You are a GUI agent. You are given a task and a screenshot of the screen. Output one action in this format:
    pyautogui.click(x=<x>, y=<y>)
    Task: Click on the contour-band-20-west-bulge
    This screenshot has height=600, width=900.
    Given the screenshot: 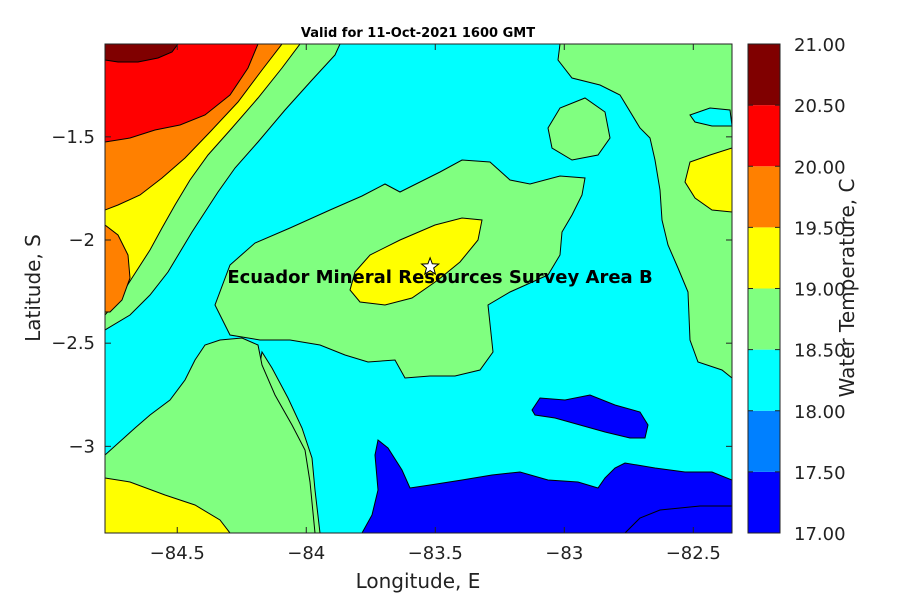 What is the action you would take?
    pyautogui.click(x=118, y=268)
    